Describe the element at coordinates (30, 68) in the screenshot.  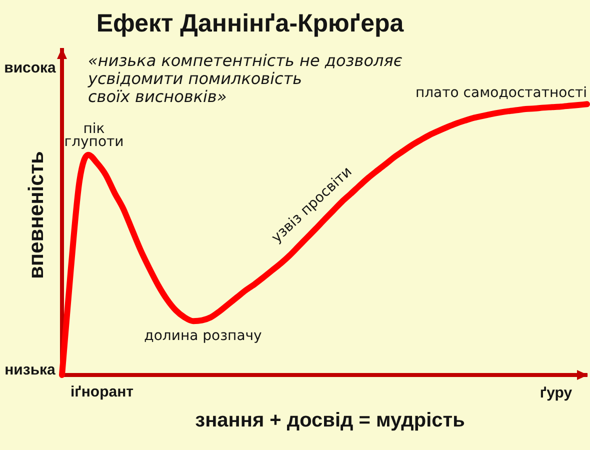
I see `text: висока` at that location.